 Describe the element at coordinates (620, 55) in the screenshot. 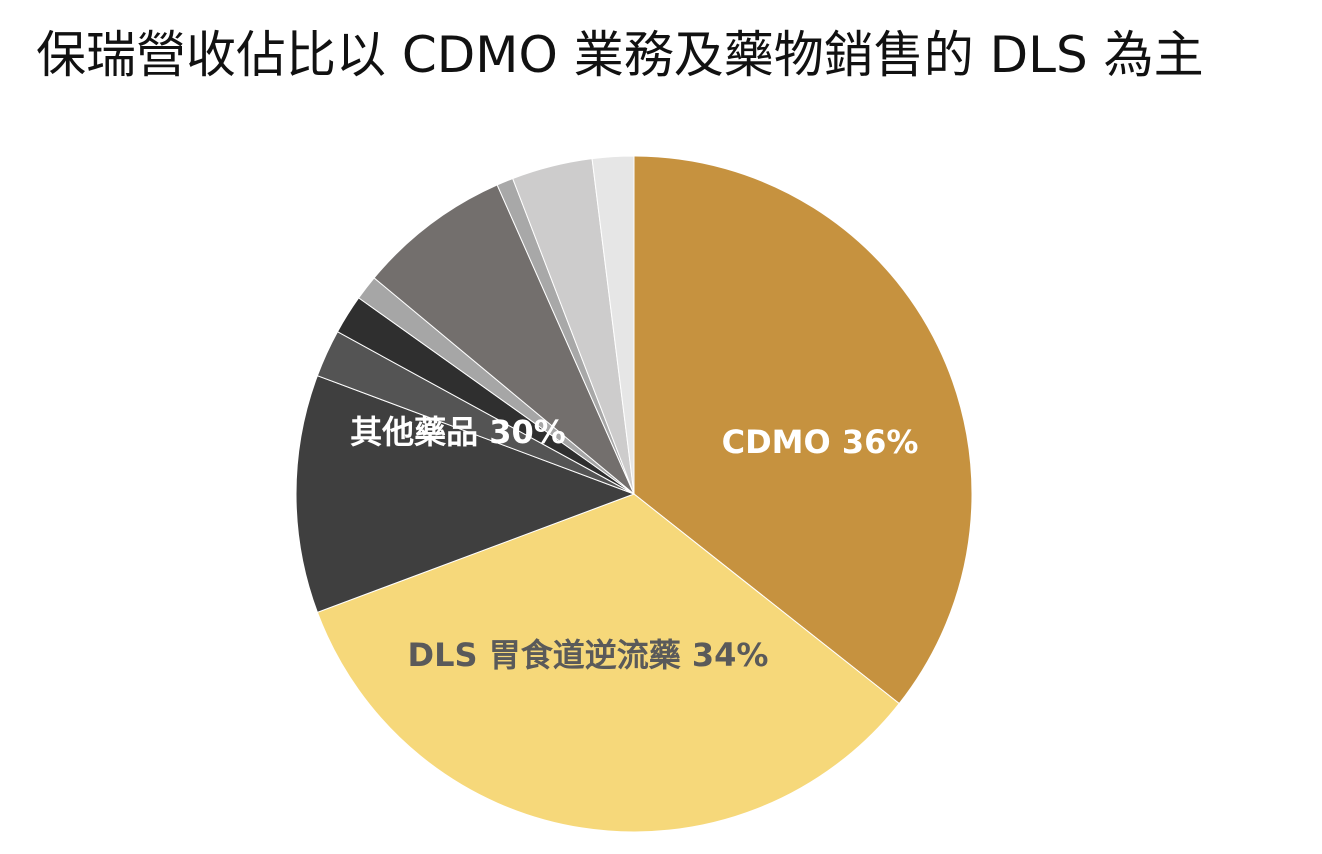

I see `chart-title: 保瑞營收佔比以 CDMO 業務及藥物銷售的 DLS 為主` at that location.